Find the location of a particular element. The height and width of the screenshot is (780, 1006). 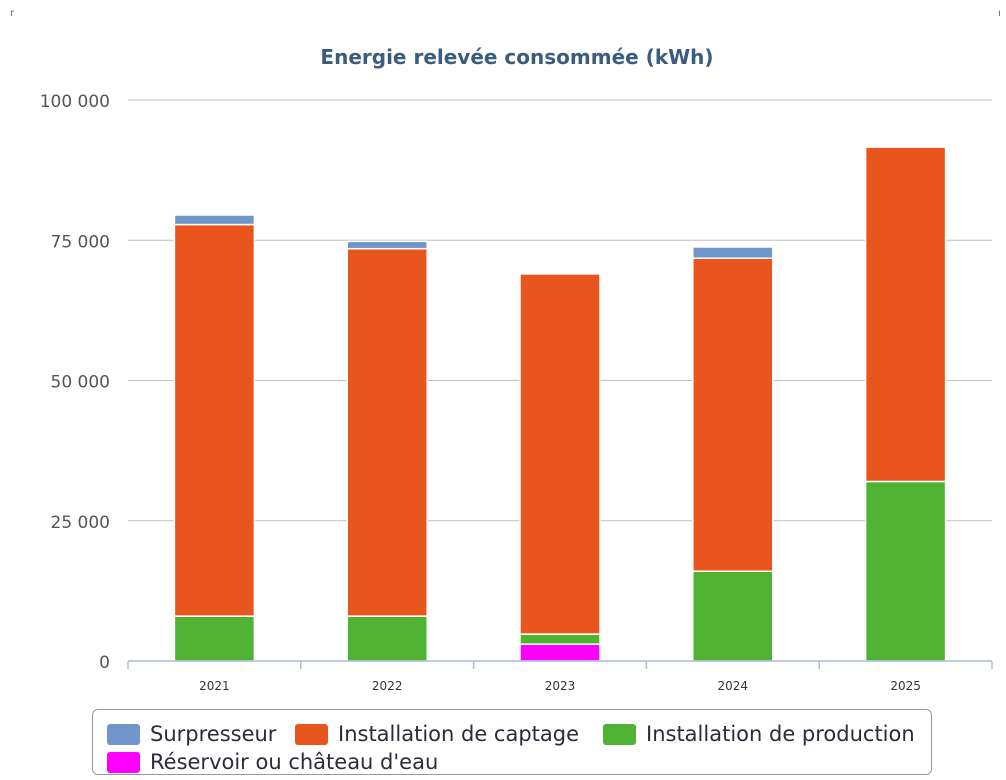

x-tick-label: 2021 is located at coordinates (214, 686).